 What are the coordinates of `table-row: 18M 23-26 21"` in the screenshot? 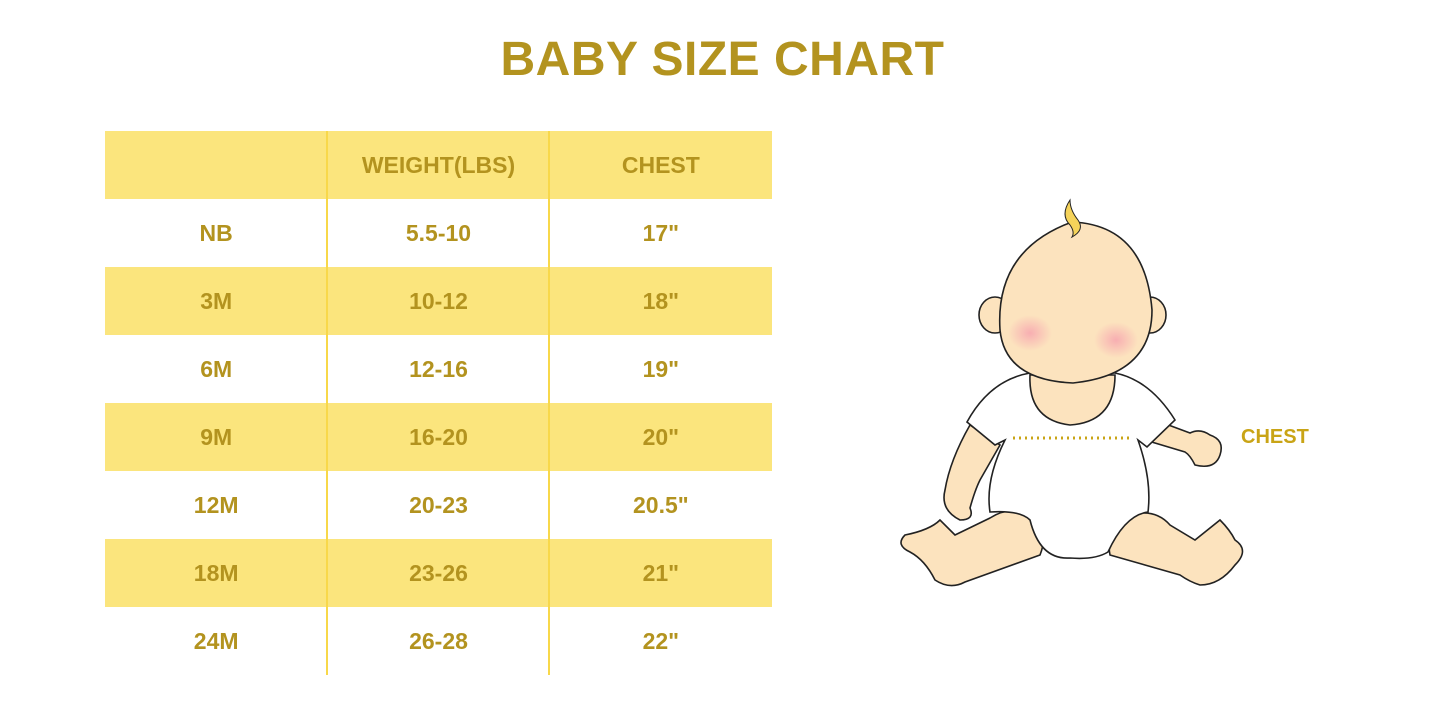 It's located at (438, 573).